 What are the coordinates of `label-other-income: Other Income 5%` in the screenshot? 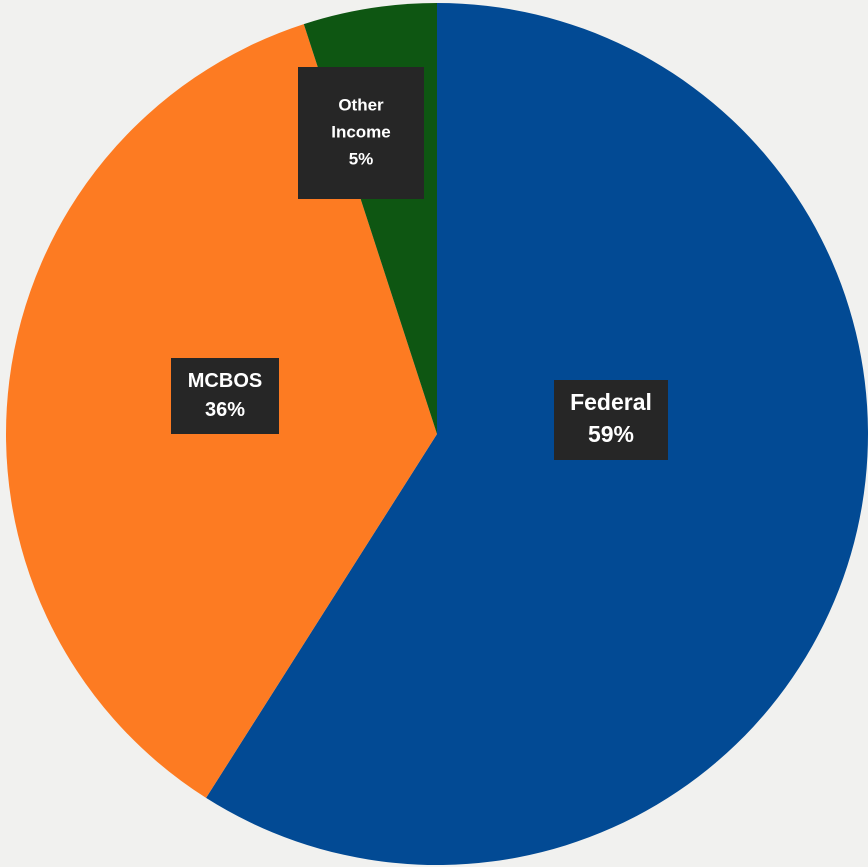 It's located at (361, 133).